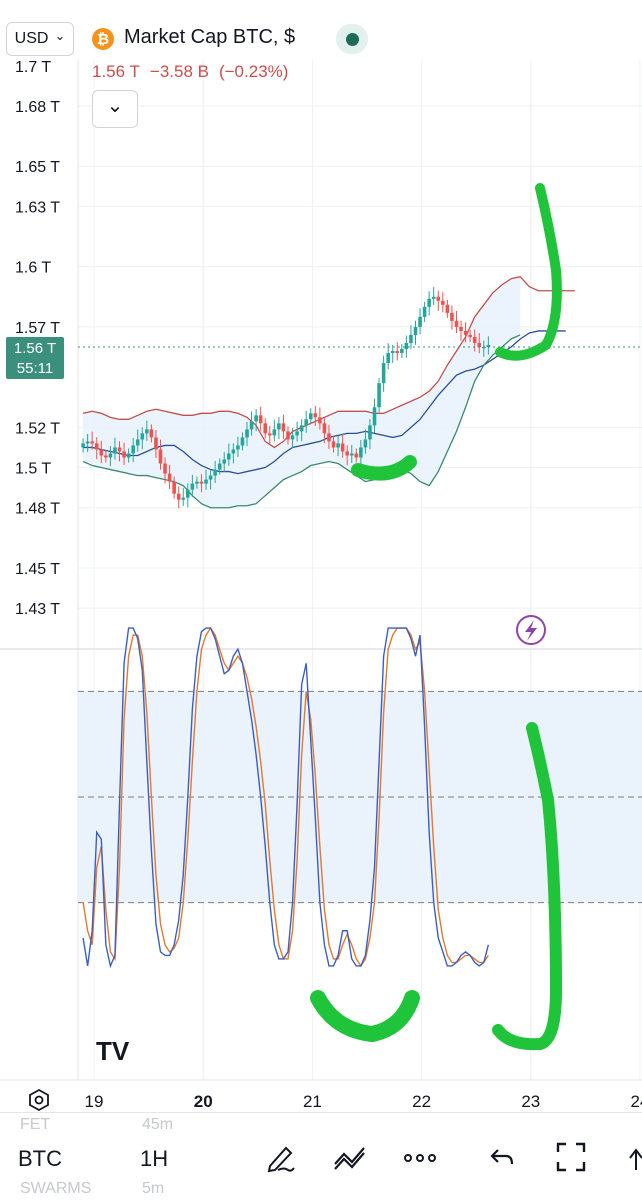  I want to click on bollinger-lower-line, so click(301, 421).